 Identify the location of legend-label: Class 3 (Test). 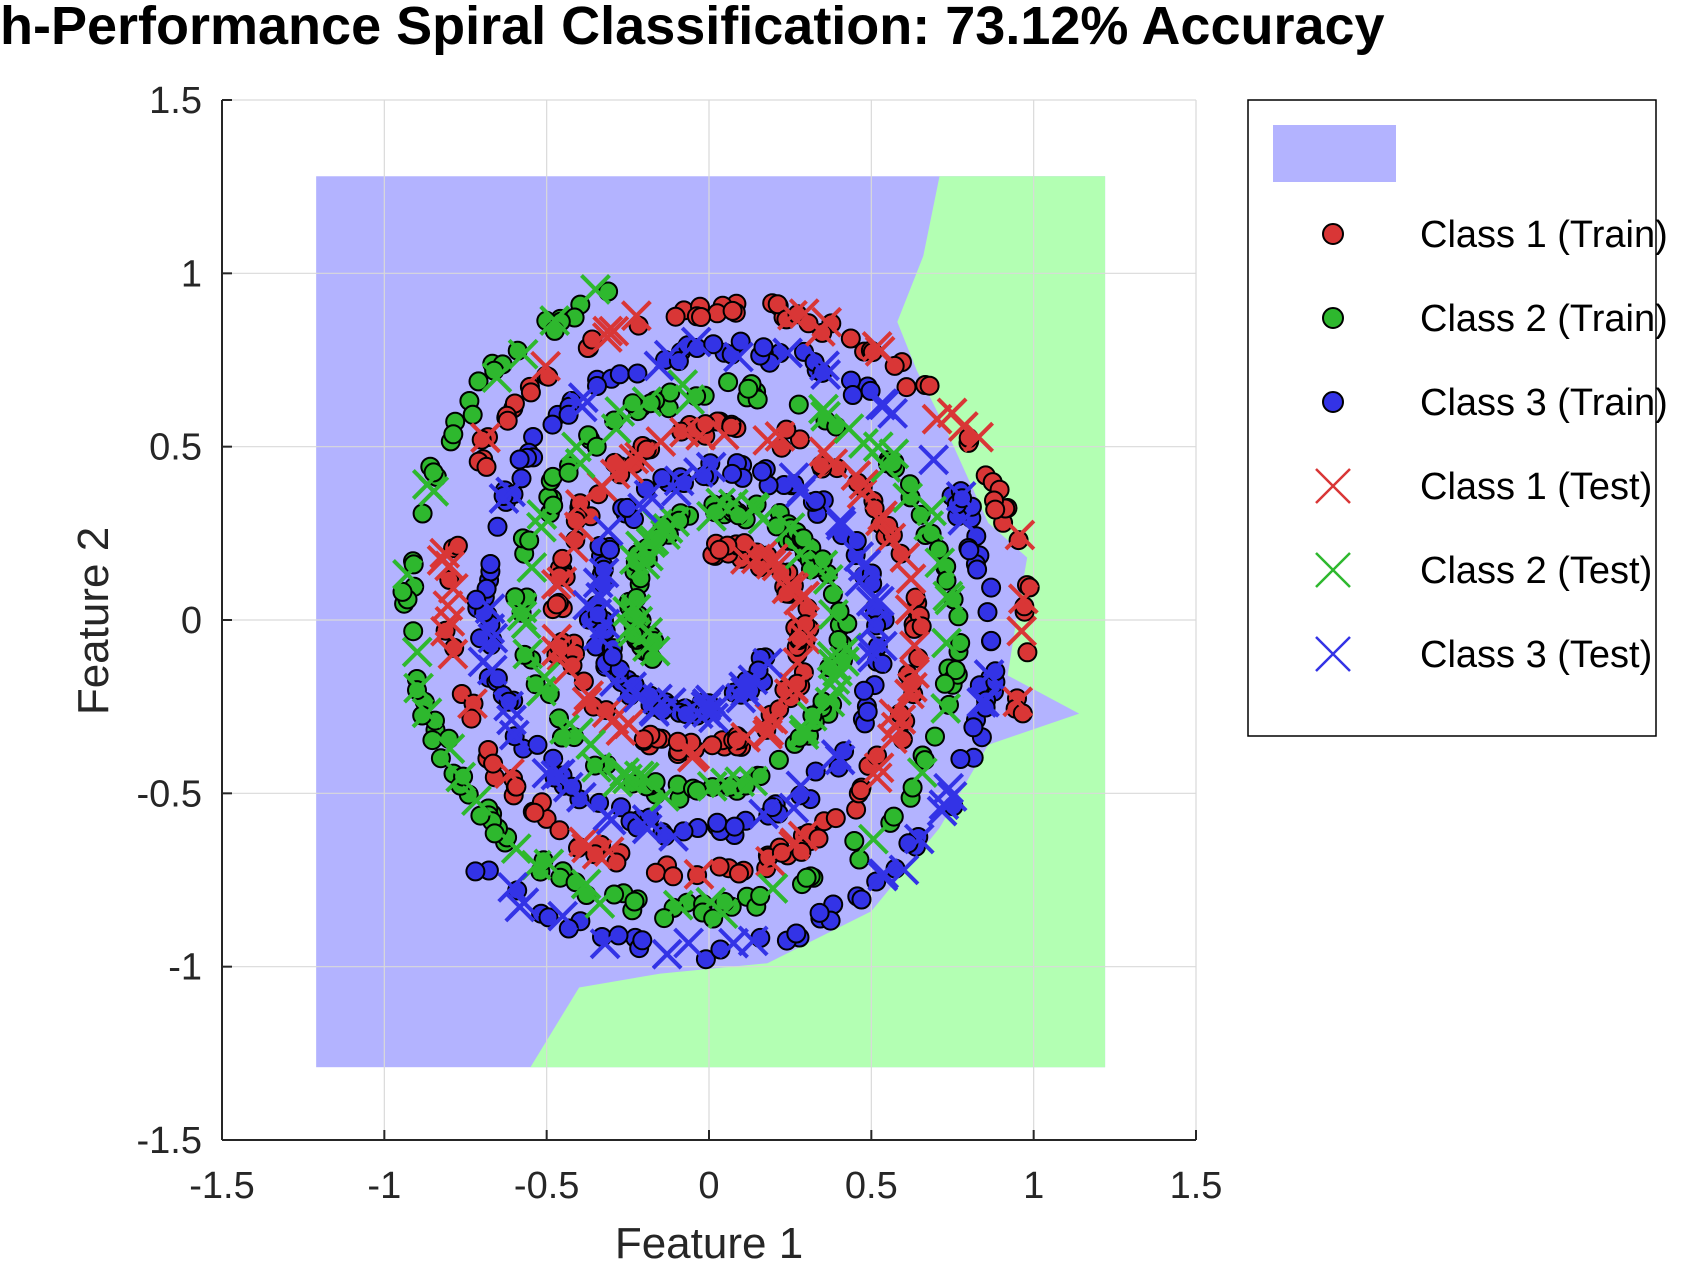
(1536, 655).